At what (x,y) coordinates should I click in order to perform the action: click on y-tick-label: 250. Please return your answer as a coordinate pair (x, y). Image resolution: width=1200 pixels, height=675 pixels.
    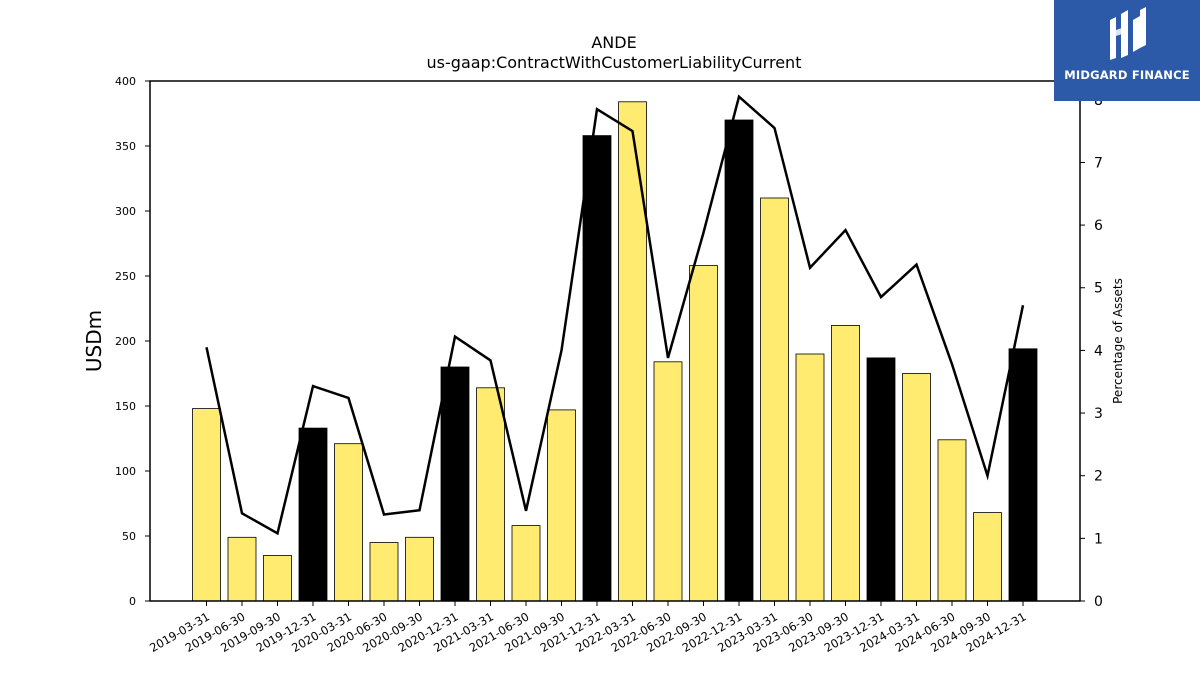
    Looking at the image, I should click on (125, 276).